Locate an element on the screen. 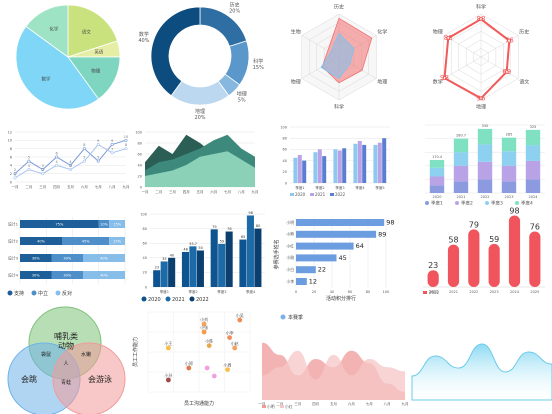  scatter-point-label: 小吴 is located at coordinates (240, 315).